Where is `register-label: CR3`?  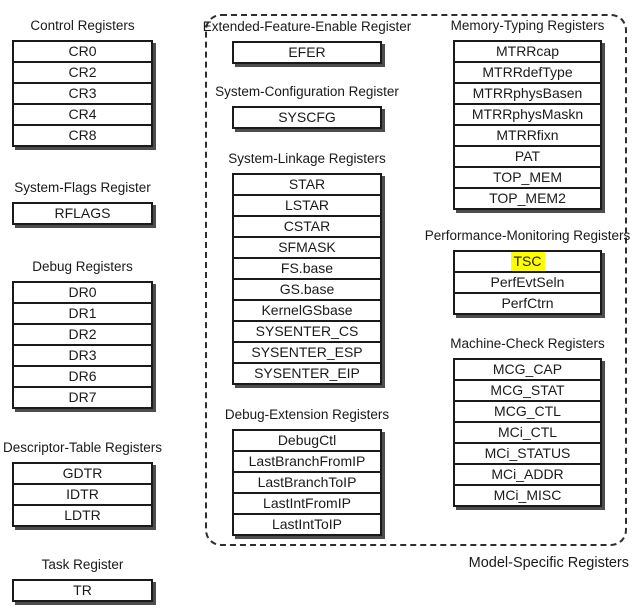 register-label: CR3 is located at coordinates (82, 93).